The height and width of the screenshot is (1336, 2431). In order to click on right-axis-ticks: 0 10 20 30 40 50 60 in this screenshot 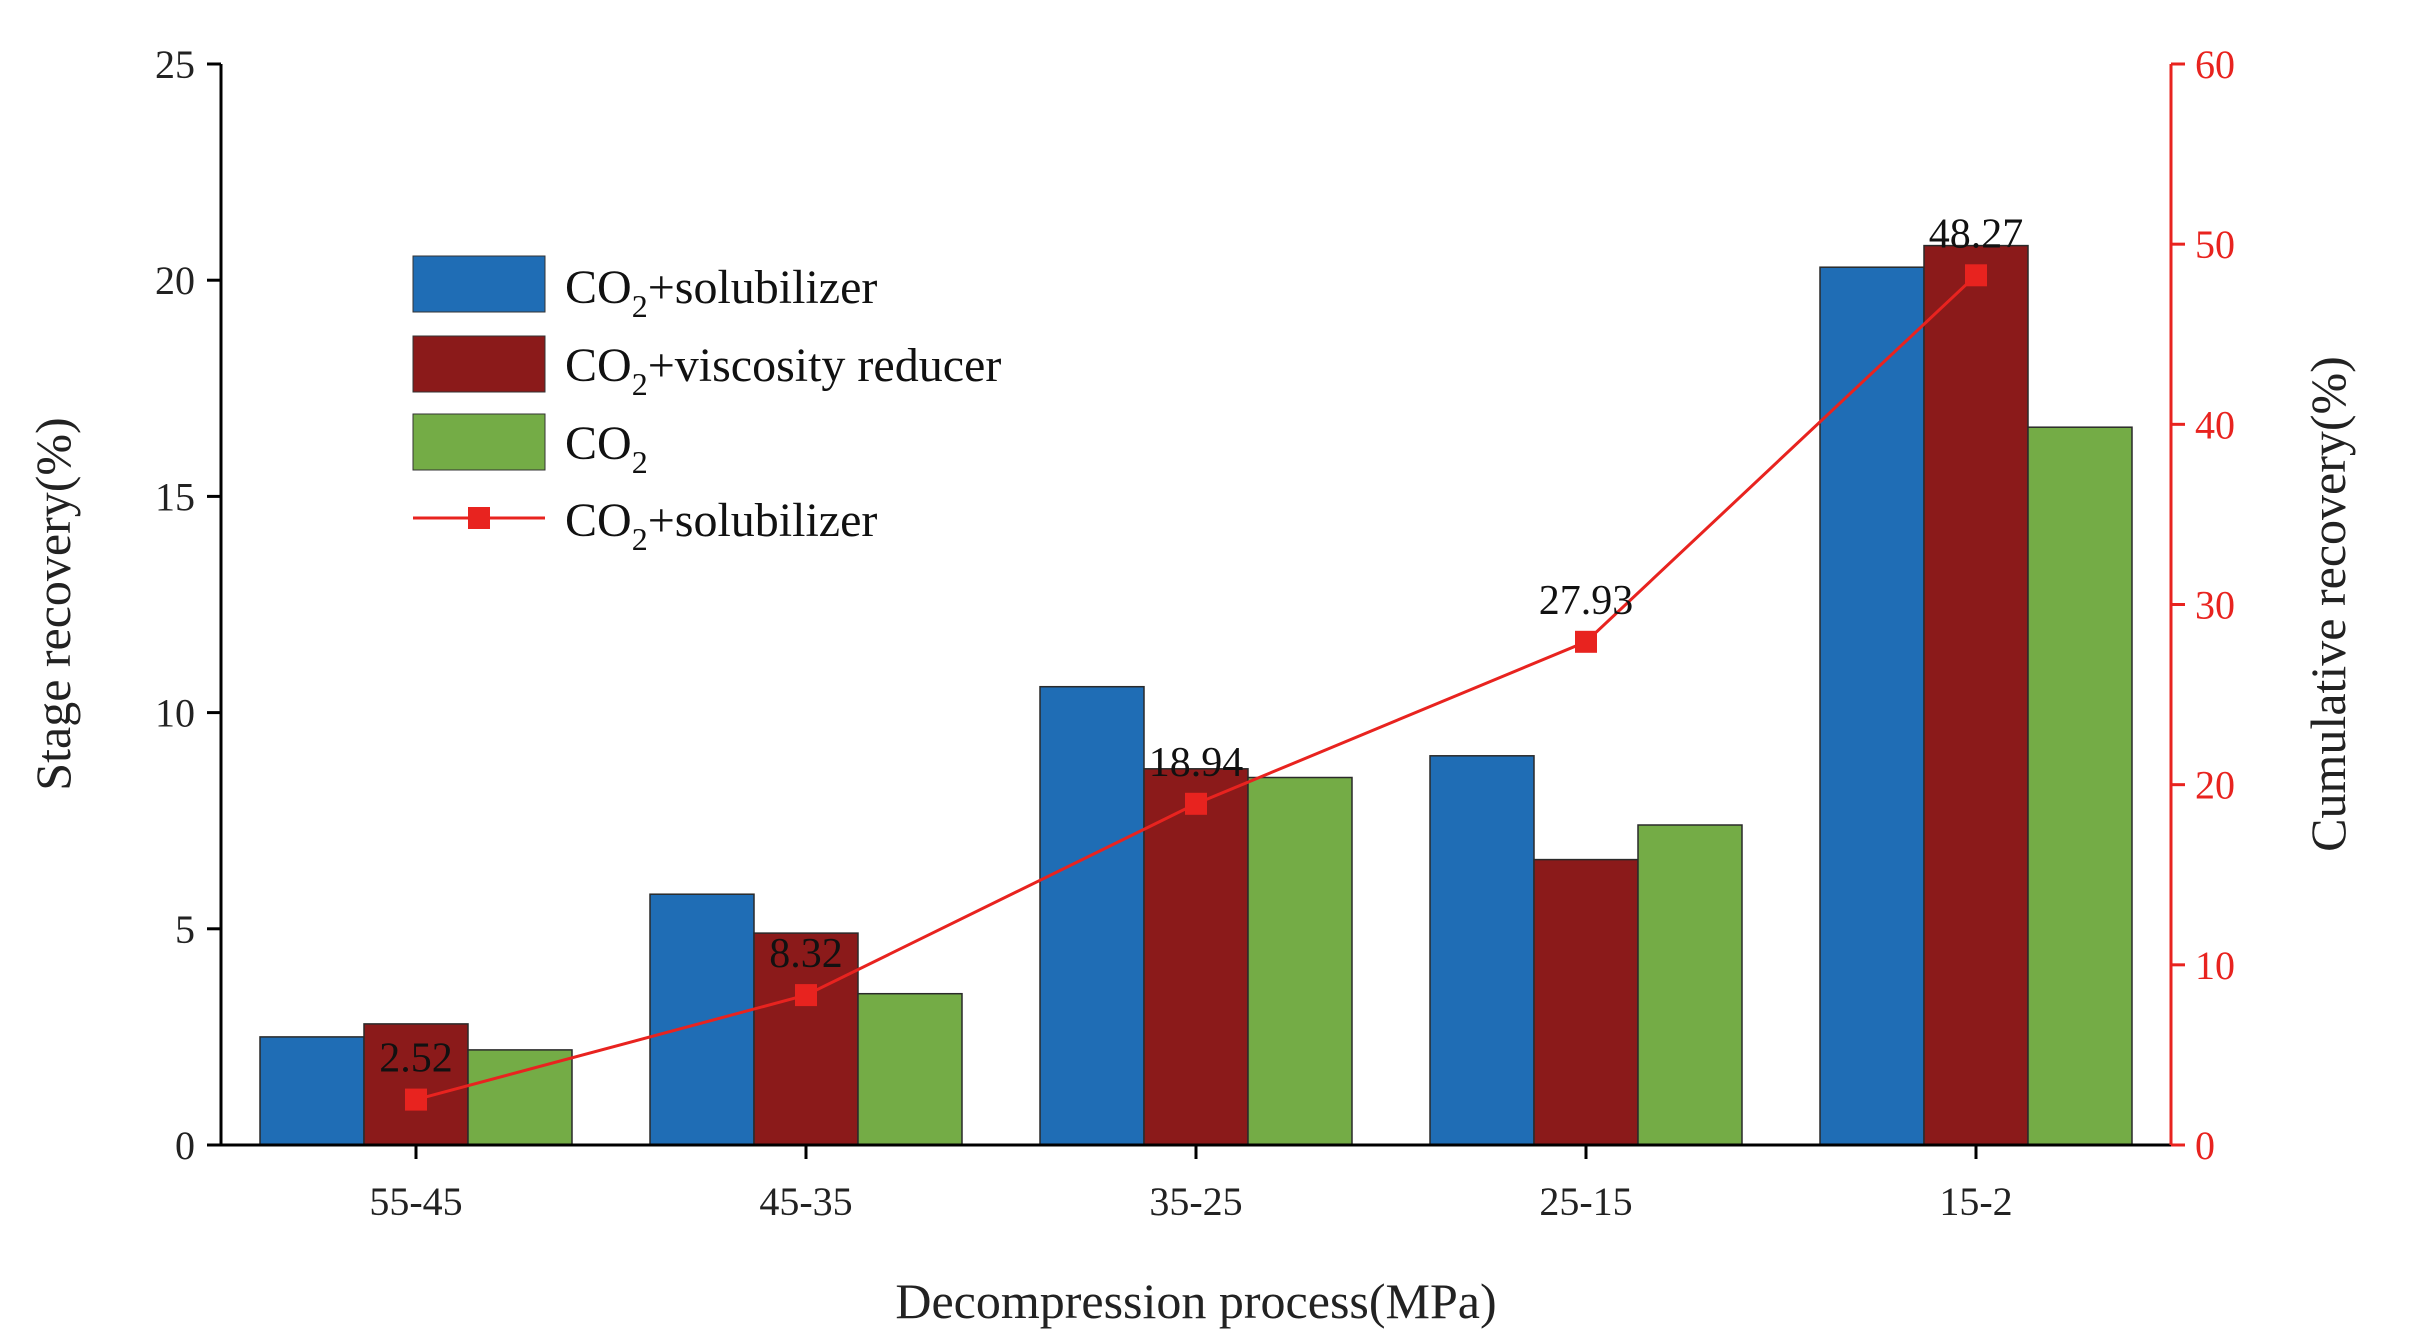, I will do `click(2203, 605)`.